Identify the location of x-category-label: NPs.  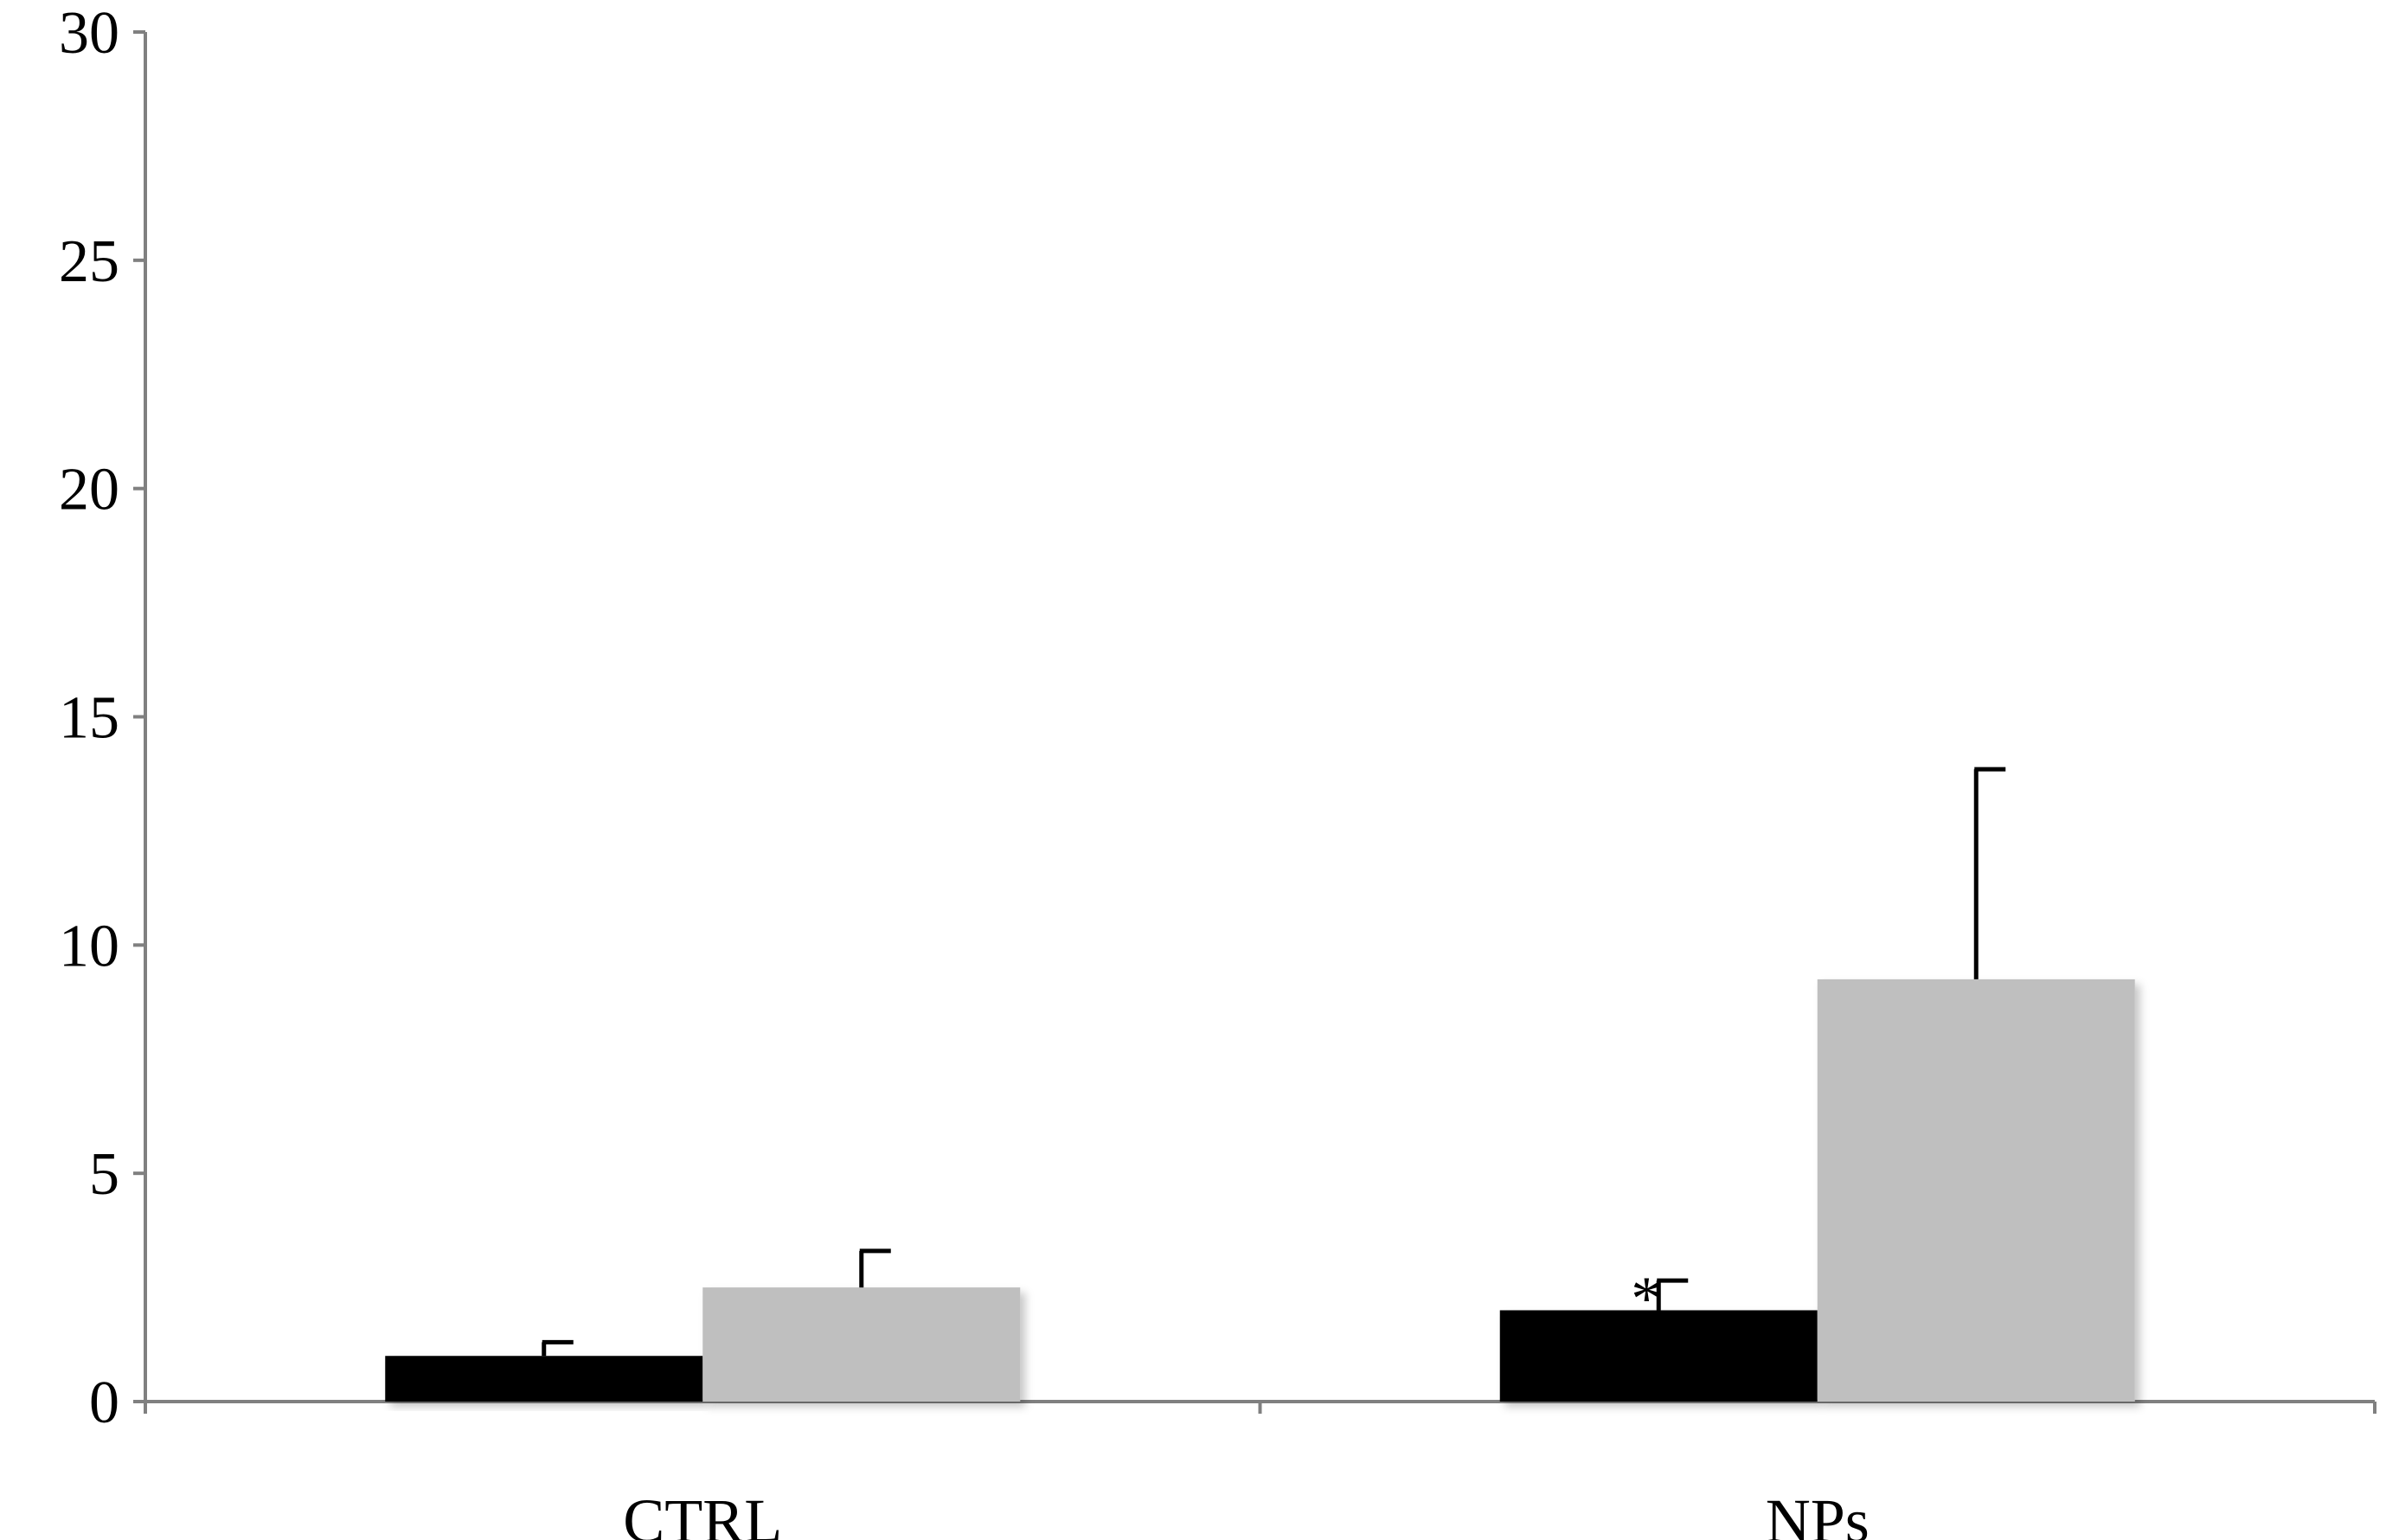
(1818, 1513).